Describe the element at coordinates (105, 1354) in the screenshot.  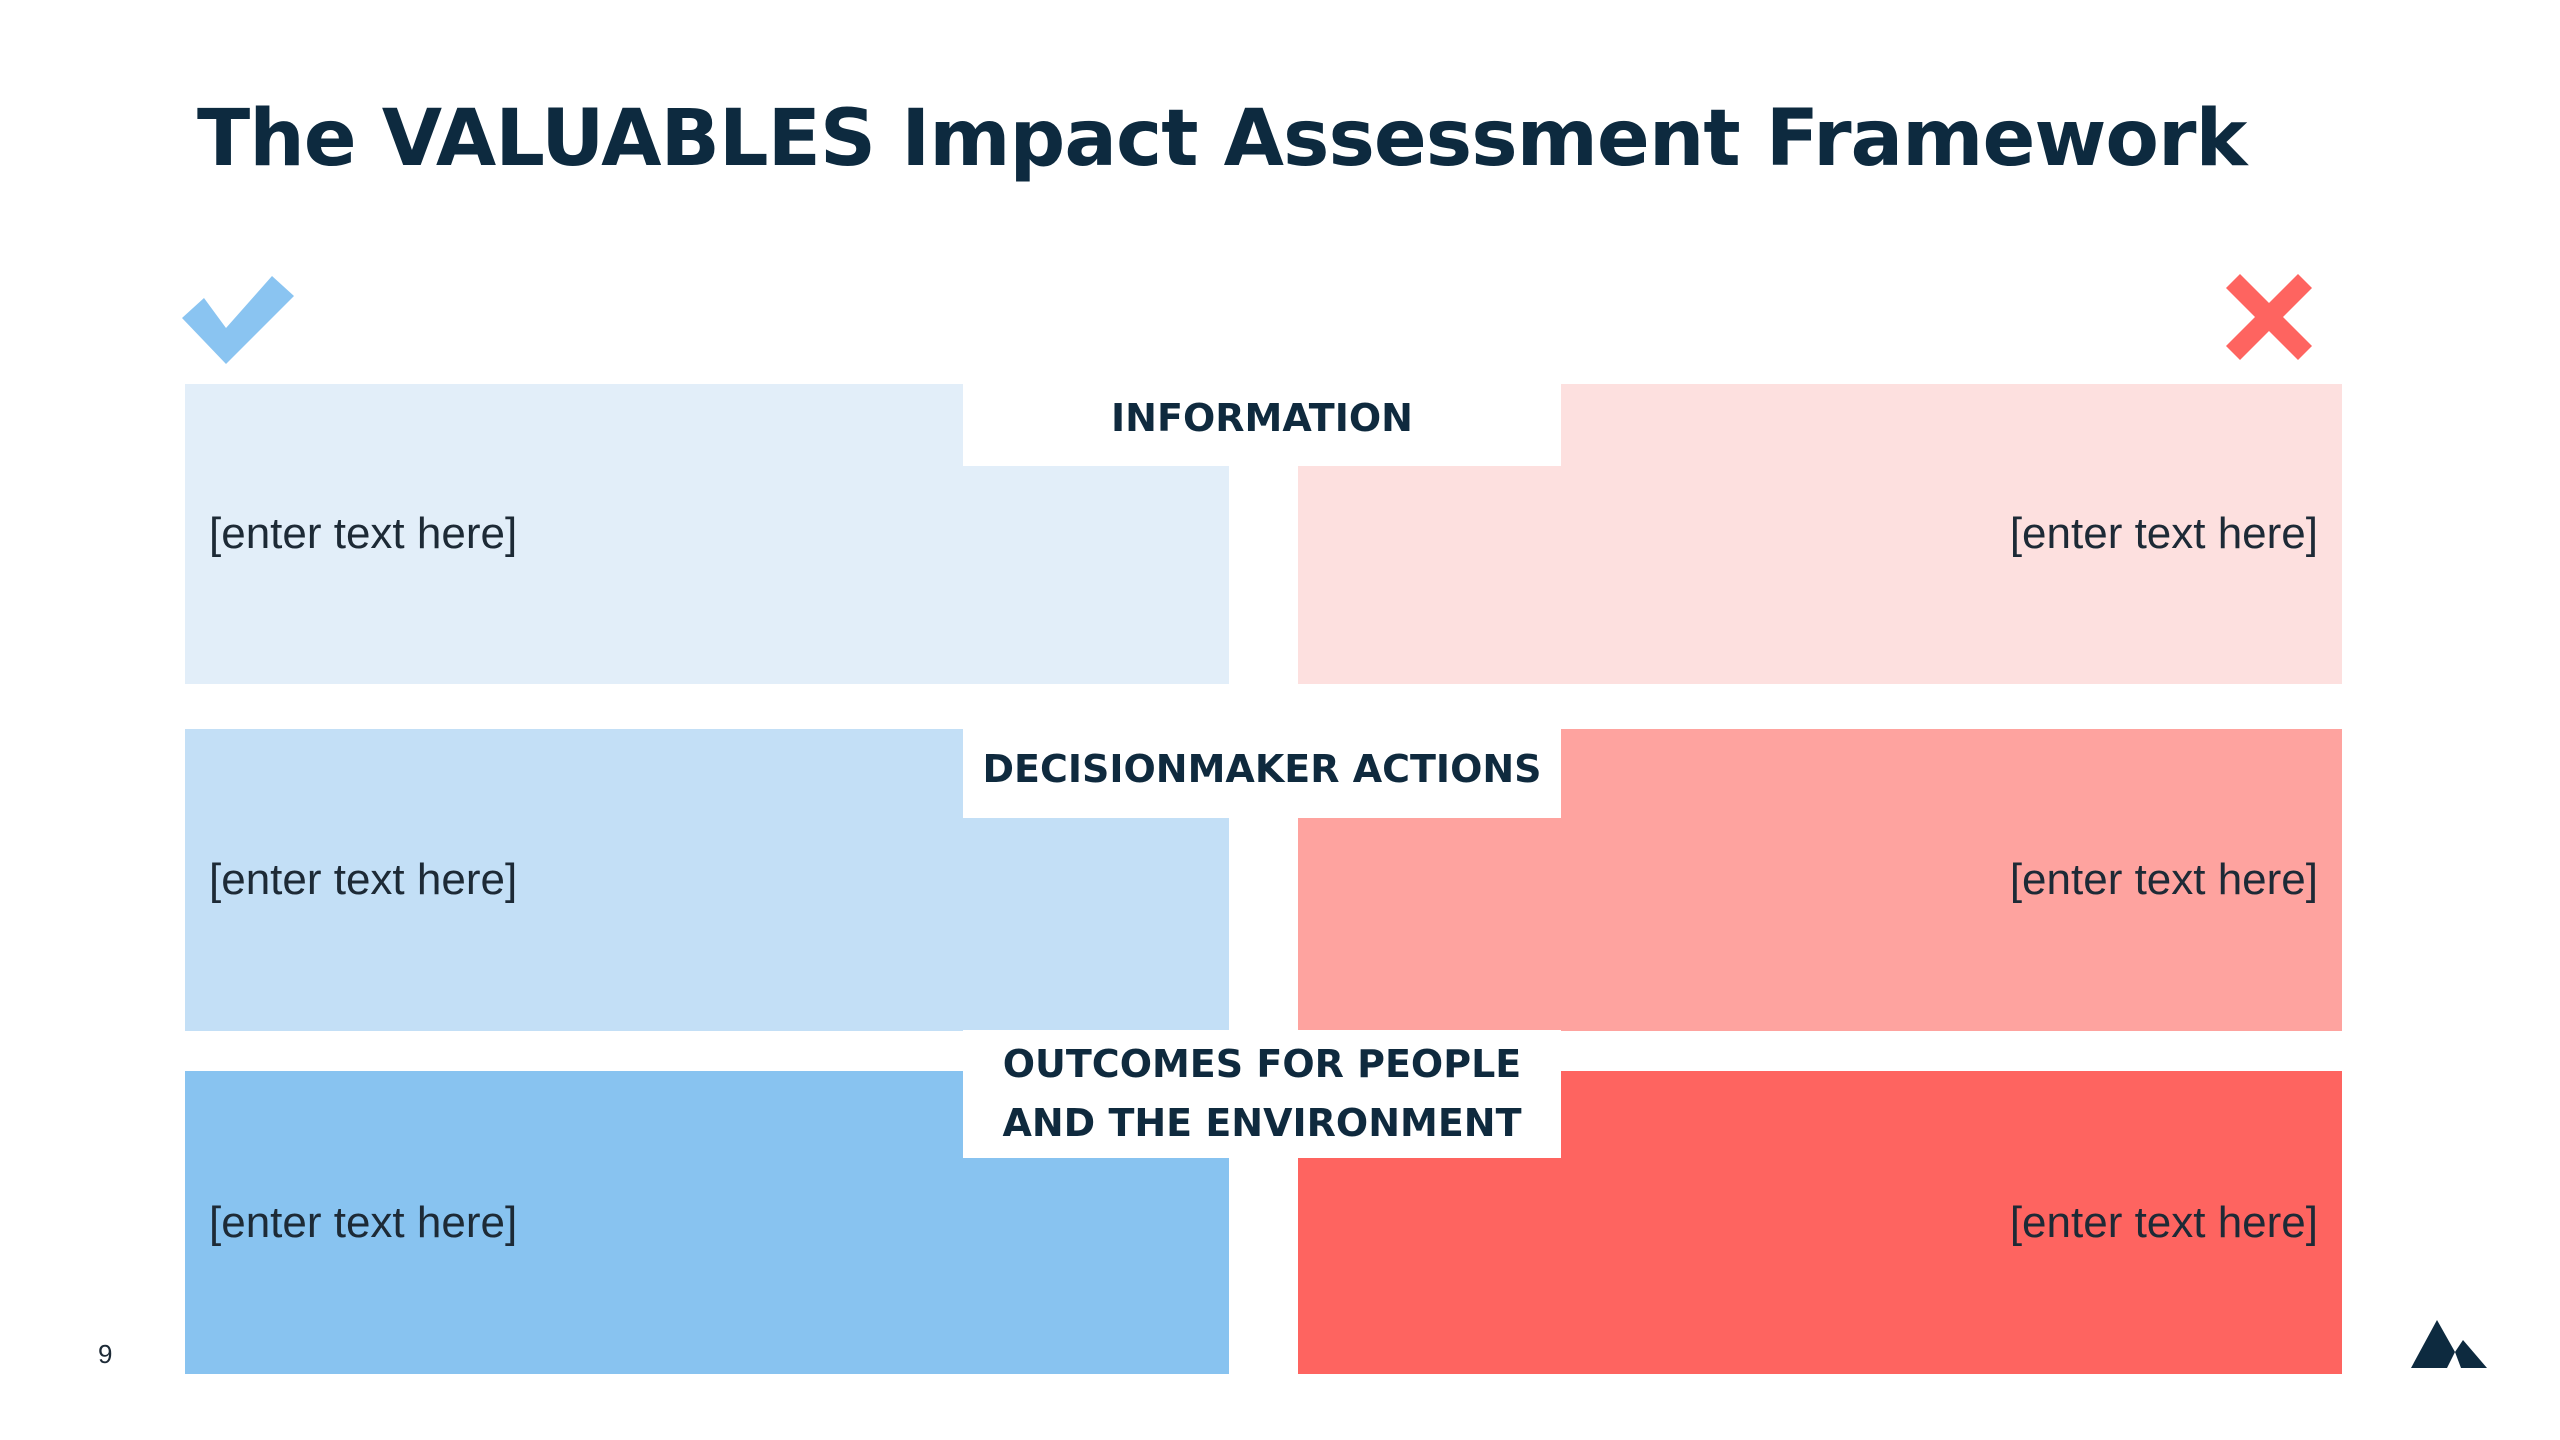
I see `page-number: 9` at that location.